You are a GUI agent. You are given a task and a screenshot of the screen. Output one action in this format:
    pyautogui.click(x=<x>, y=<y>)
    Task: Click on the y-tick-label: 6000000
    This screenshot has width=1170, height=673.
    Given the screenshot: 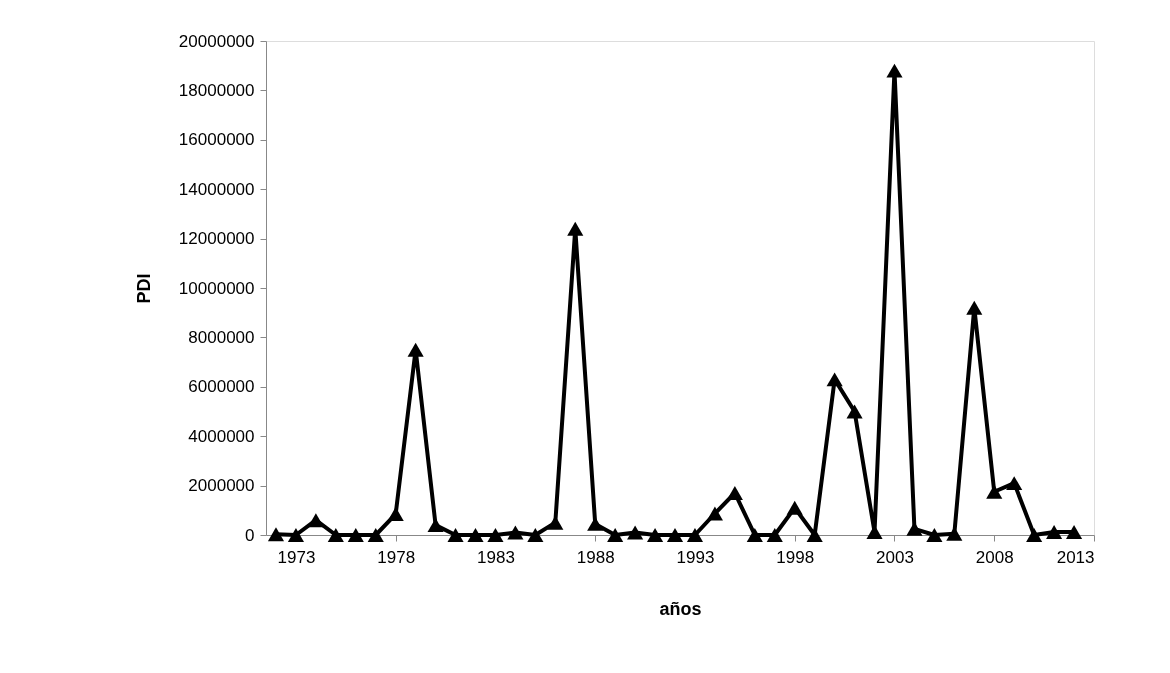 What is the action you would take?
    pyautogui.click(x=221, y=387)
    